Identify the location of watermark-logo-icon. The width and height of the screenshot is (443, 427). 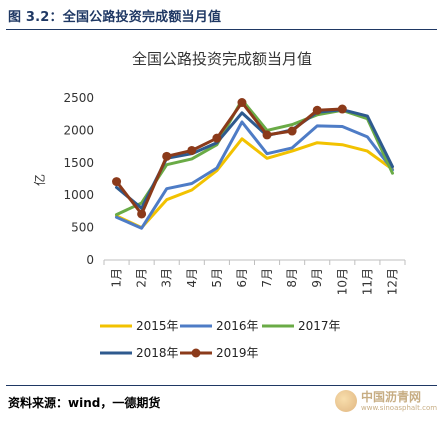
(346, 401).